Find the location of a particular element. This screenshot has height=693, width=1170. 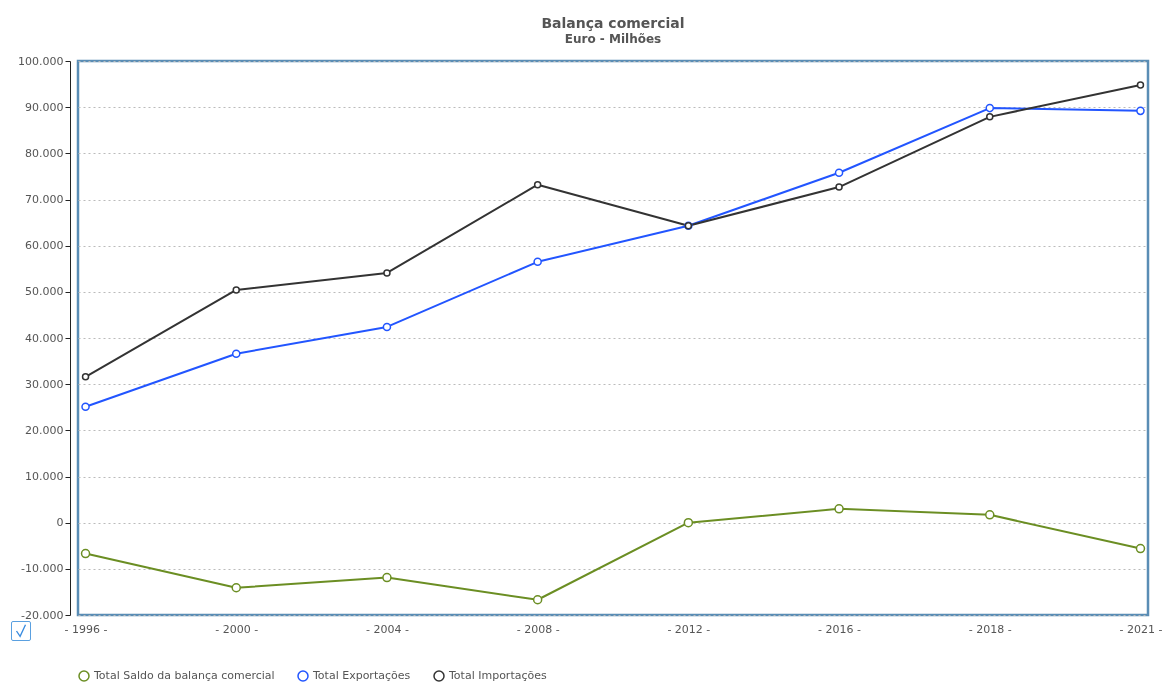

y-tick-label: -10.000 is located at coordinates (42, 569).